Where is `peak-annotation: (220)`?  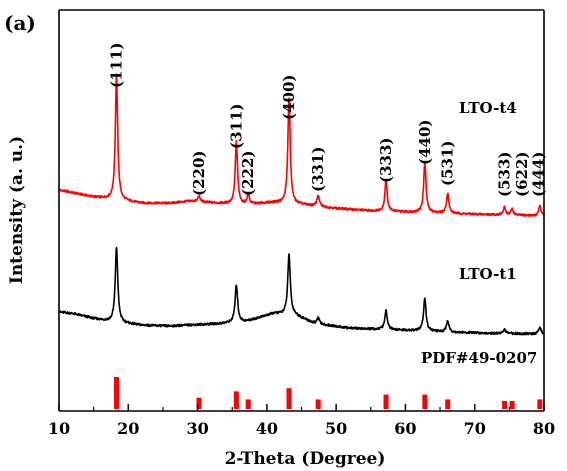
peak-annotation: (220) is located at coordinates (199, 173).